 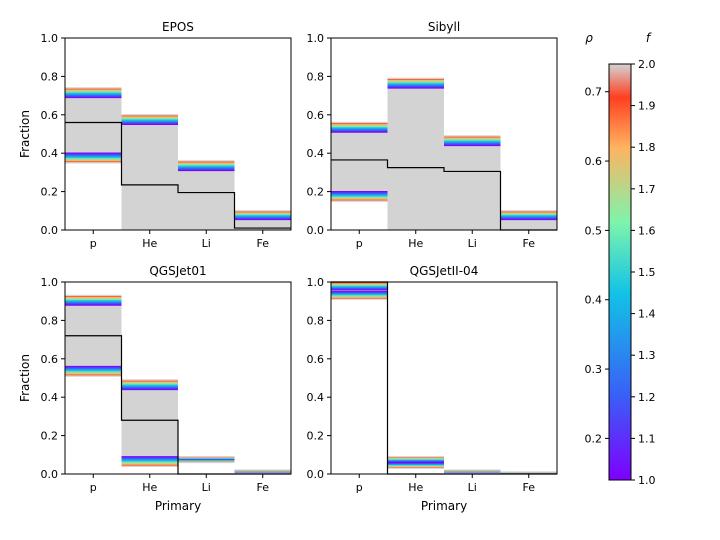 What do you see at coordinates (647, 106) in the screenshot?
I see `colorbar-f-tick-label: 1.9` at bounding box center [647, 106].